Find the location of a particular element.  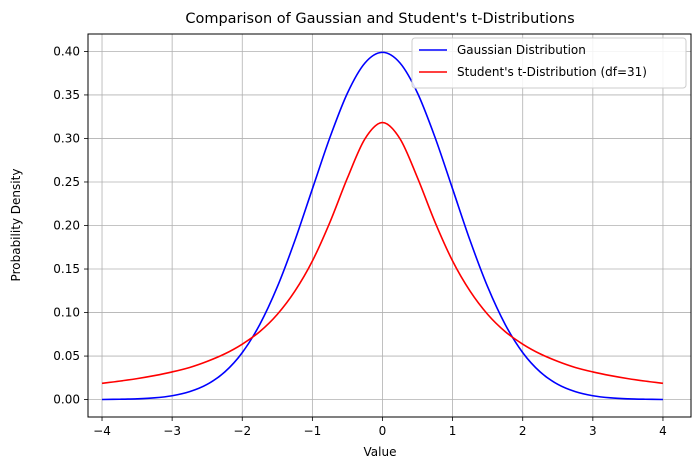

x-tick-label: −3 is located at coordinates (172, 431).